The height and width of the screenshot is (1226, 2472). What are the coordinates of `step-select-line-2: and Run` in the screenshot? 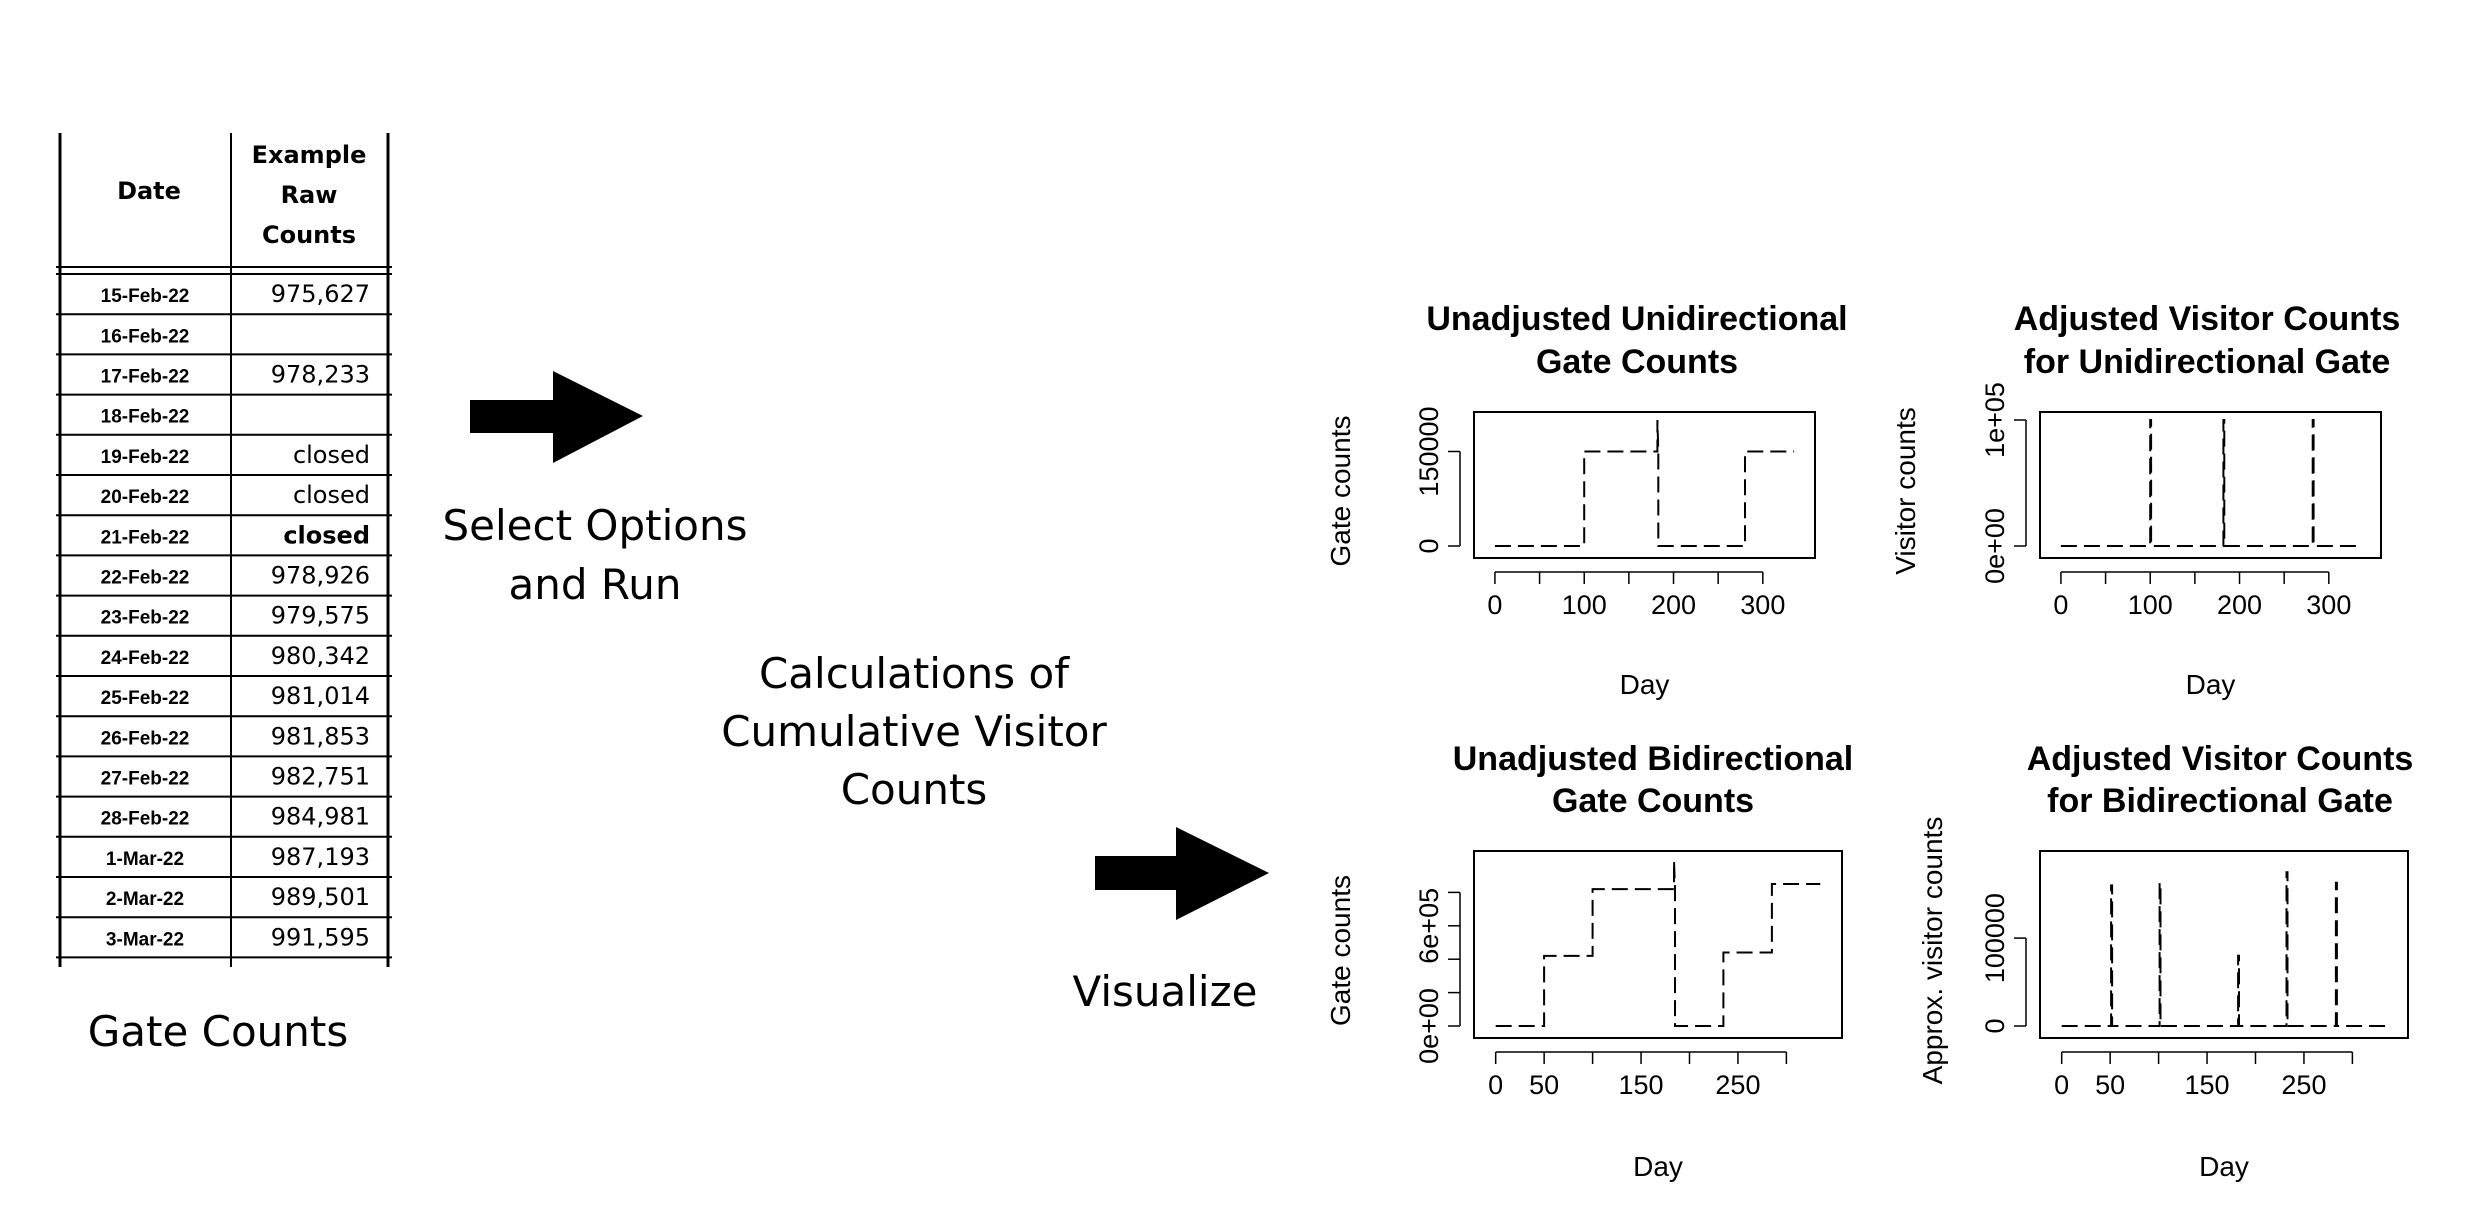 It's located at (595, 584).